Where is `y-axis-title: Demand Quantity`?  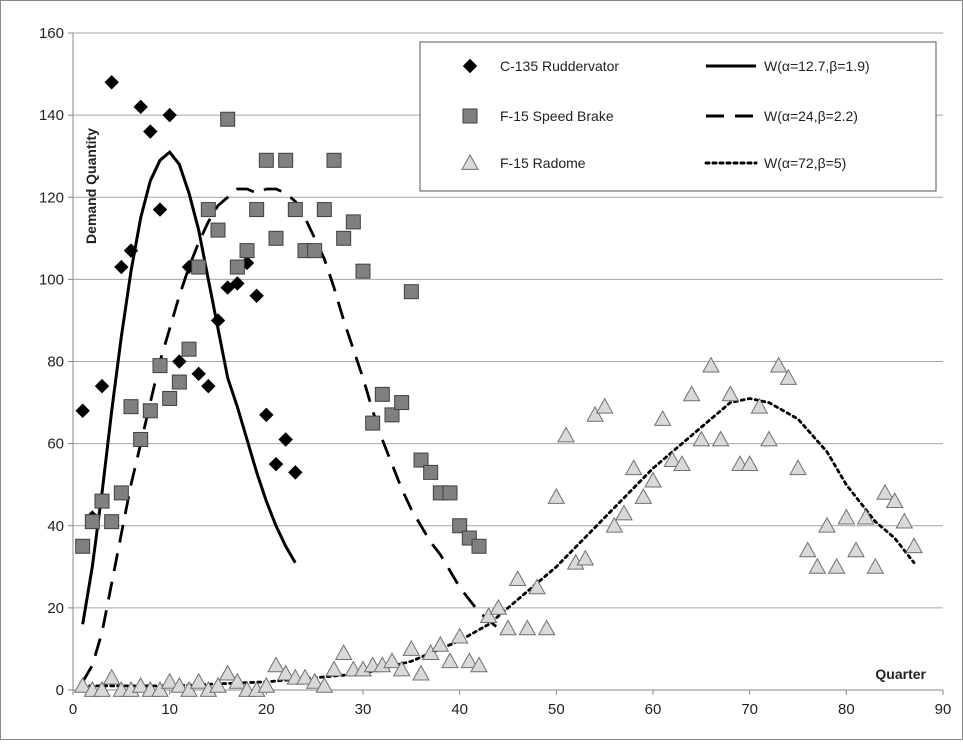
y-axis-title: Demand Quantity is located at coordinates (91, 186).